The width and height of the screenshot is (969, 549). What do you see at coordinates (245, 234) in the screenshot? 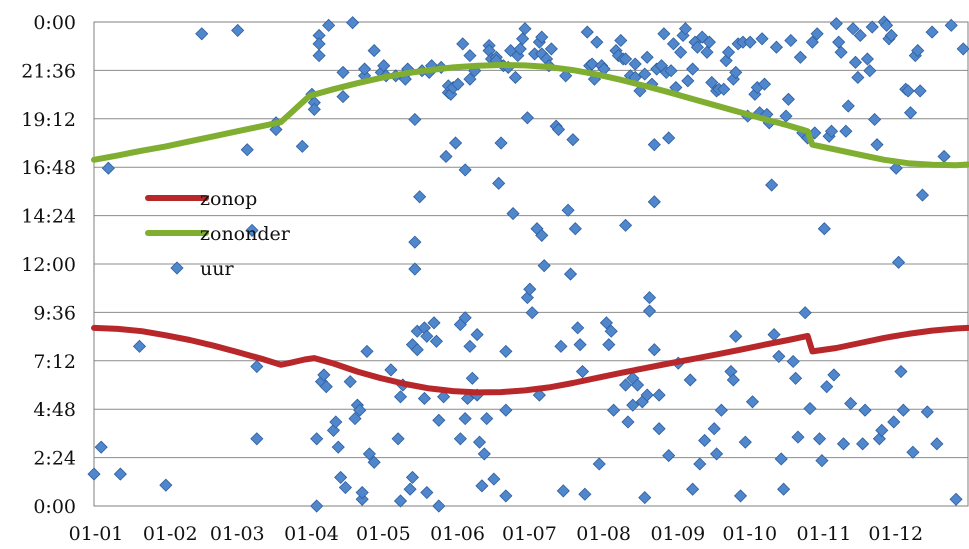
I see `legend-label-zononder: zononder` at bounding box center [245, 234].